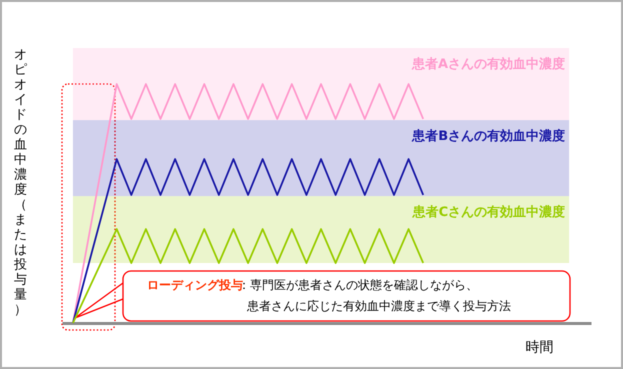 This screenshot has width=623, height=369. What do you see at coordinates (489, 212) in the screenshot?
I see `series-label: 患者Cさんの有効血中濃度` at bounding box center [489, 212].